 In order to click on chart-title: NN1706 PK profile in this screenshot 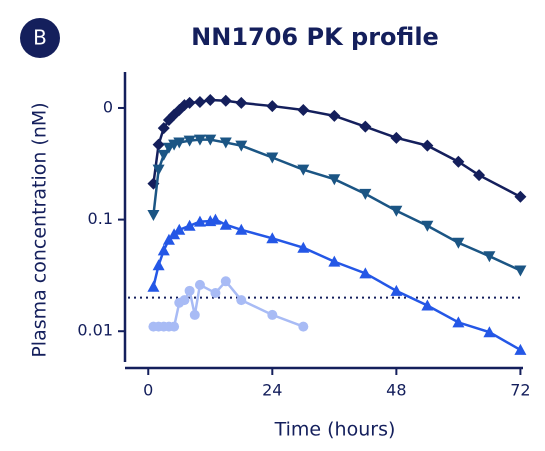, I will do `click(315, 37)`.